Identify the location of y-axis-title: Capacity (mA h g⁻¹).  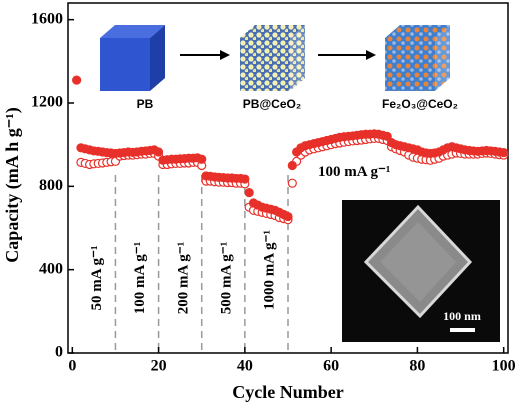
(12, 184).